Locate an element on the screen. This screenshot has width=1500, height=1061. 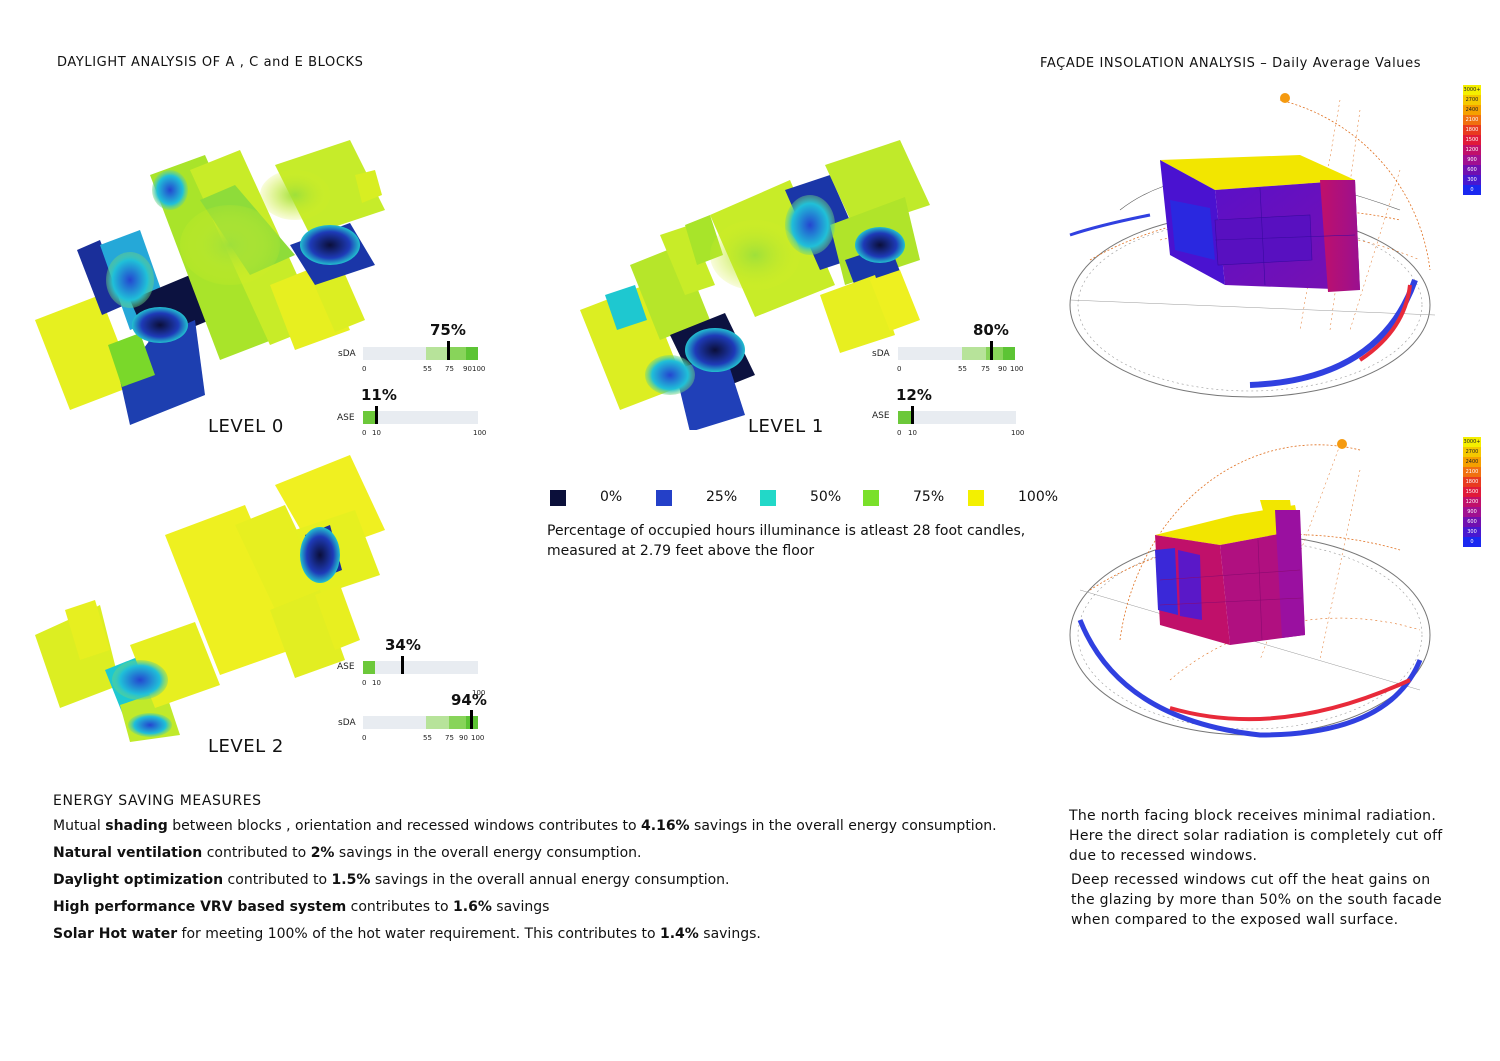
ase-value: 11% is located at coordinates (379, 395).